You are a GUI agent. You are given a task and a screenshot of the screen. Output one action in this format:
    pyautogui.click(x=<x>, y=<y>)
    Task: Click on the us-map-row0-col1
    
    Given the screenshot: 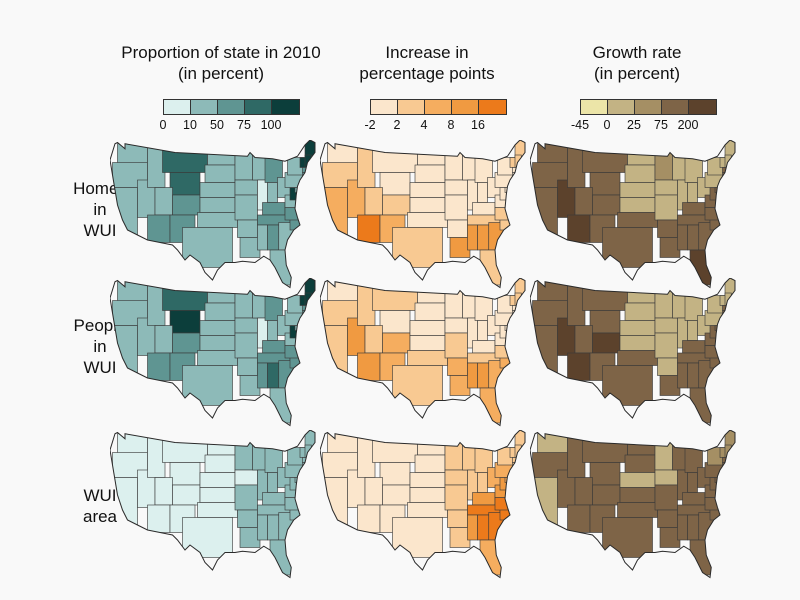 What is the action you would take?
    pyautogui.click(x=423, y=214)
    